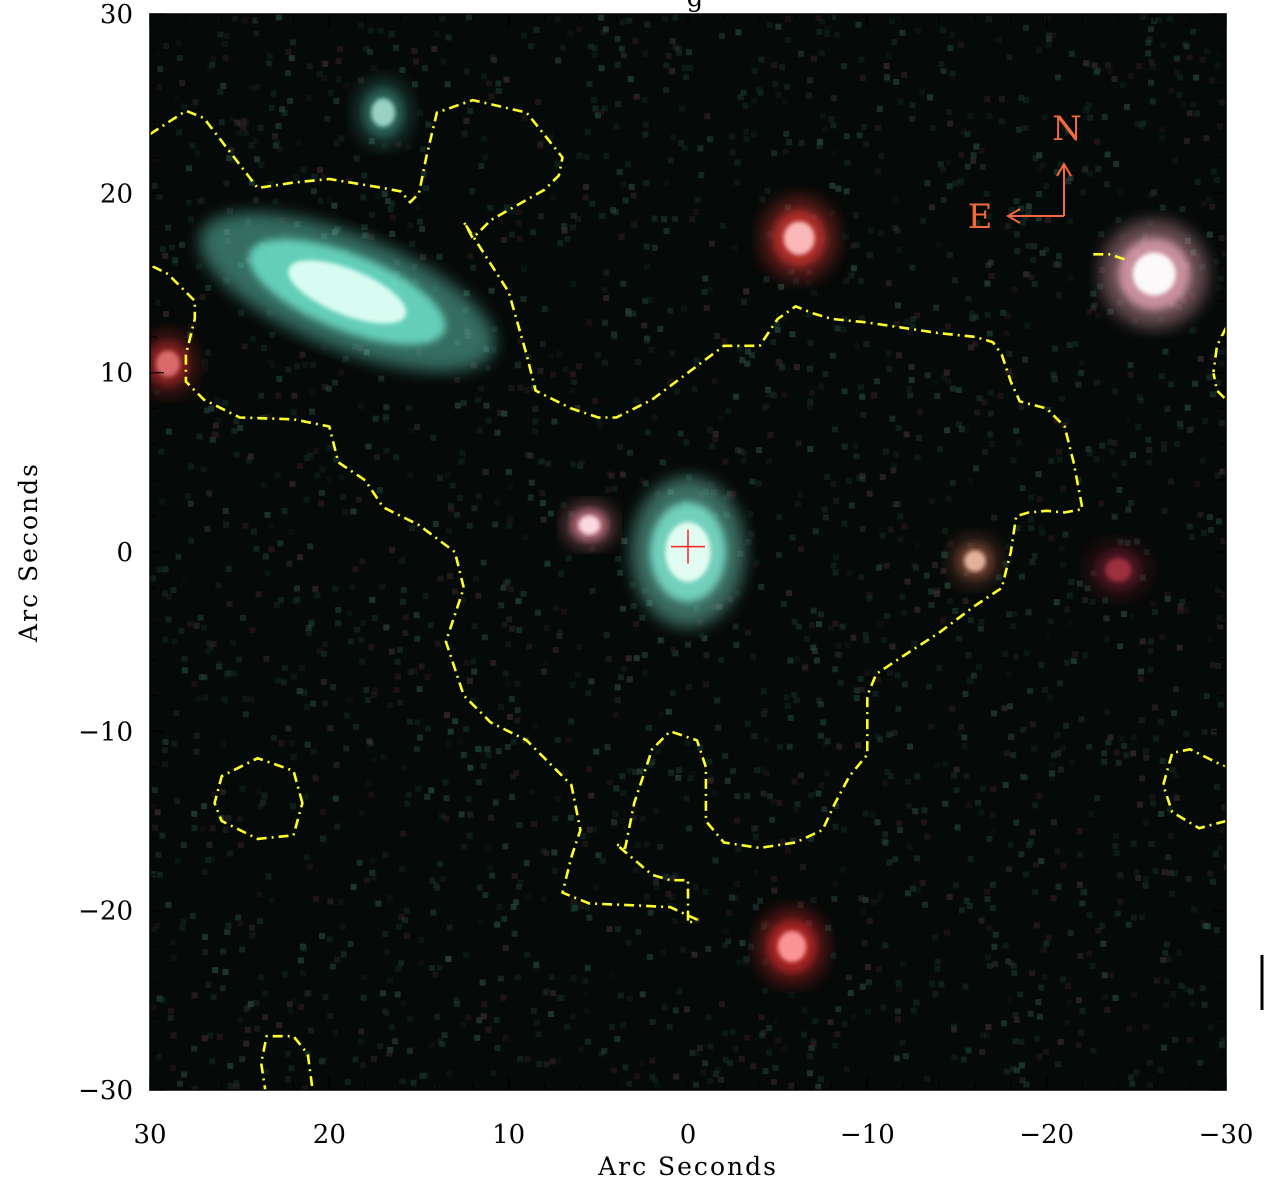 The image size is (1264, 1180). What do you see at coordinates (980, 217) in the screenshot?
I see `compass-east-label: E` at bounding box center [980, 217].